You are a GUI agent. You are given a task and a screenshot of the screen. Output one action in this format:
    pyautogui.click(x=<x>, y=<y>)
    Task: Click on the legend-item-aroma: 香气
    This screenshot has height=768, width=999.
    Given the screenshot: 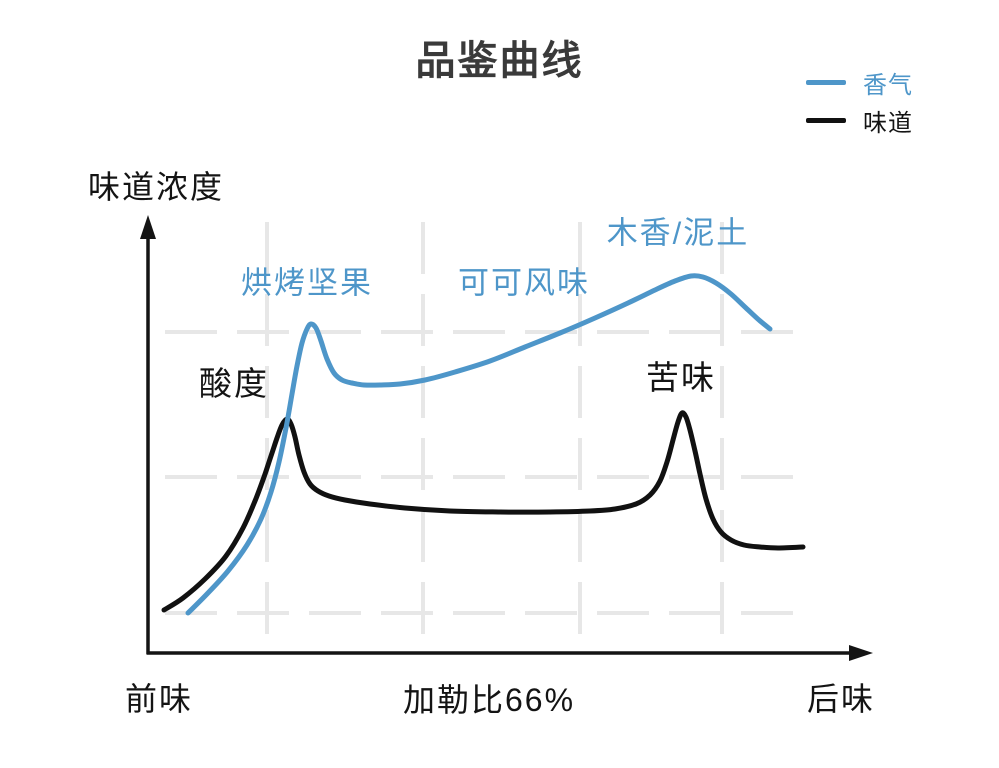 What is the action you would take?
    pyautogui.click(x=859, y=82)
    